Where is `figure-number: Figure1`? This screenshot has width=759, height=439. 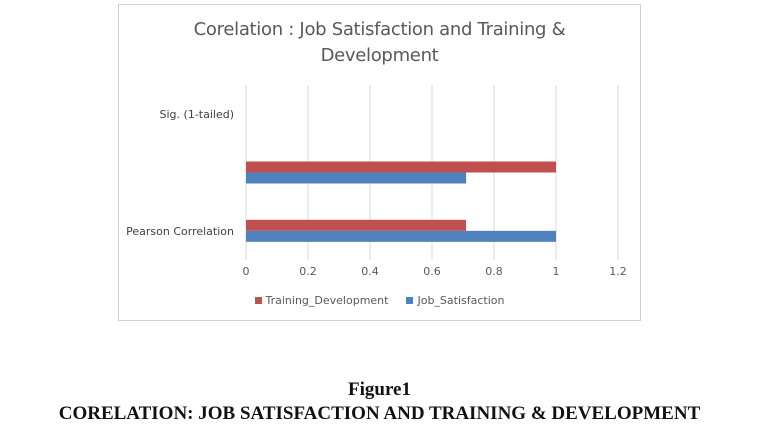 figure-number: Figure1 is located at coordinates (379, 389).